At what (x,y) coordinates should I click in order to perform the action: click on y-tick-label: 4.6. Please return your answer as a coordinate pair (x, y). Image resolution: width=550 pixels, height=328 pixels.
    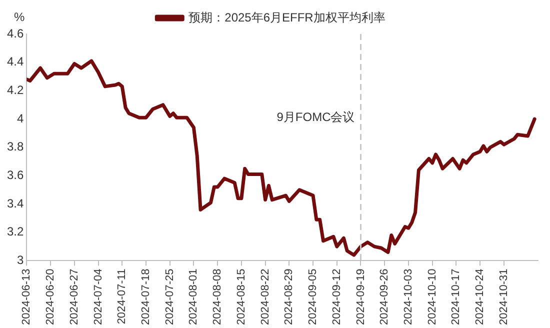
    Looking at the image, I should click on (15, 33).